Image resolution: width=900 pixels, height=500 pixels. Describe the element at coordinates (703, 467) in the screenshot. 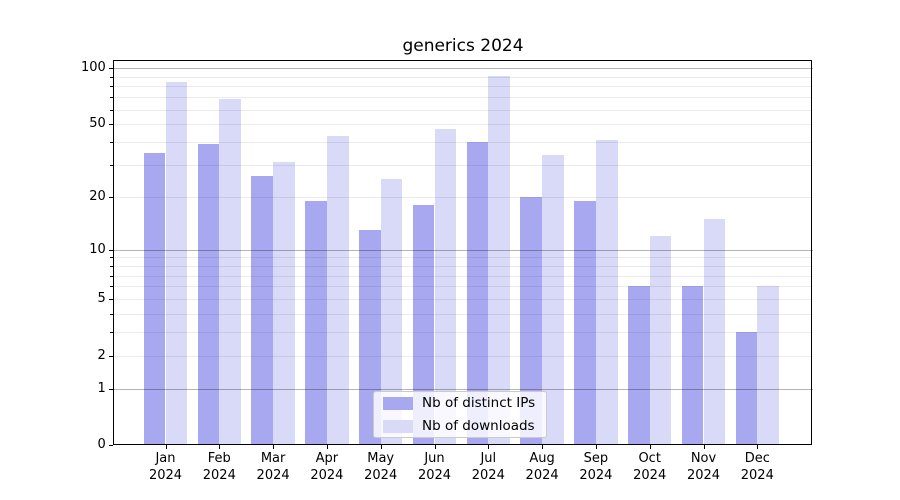

I see `x-tick-label: Nov 2024` at that location.